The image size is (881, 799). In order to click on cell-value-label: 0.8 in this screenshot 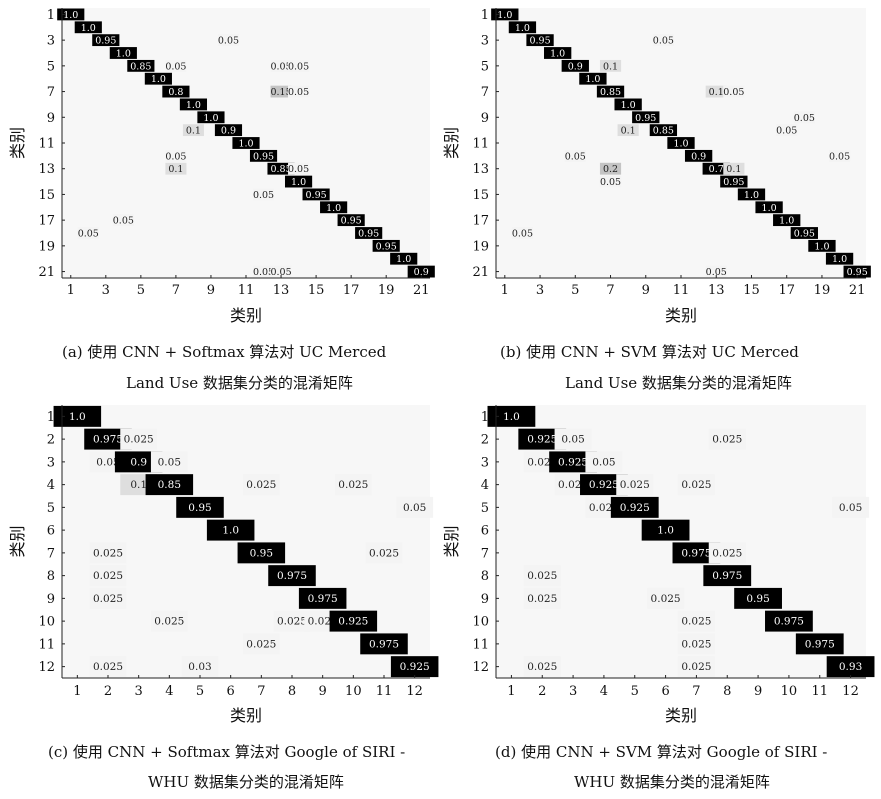, I will do `click(175, 92)`.